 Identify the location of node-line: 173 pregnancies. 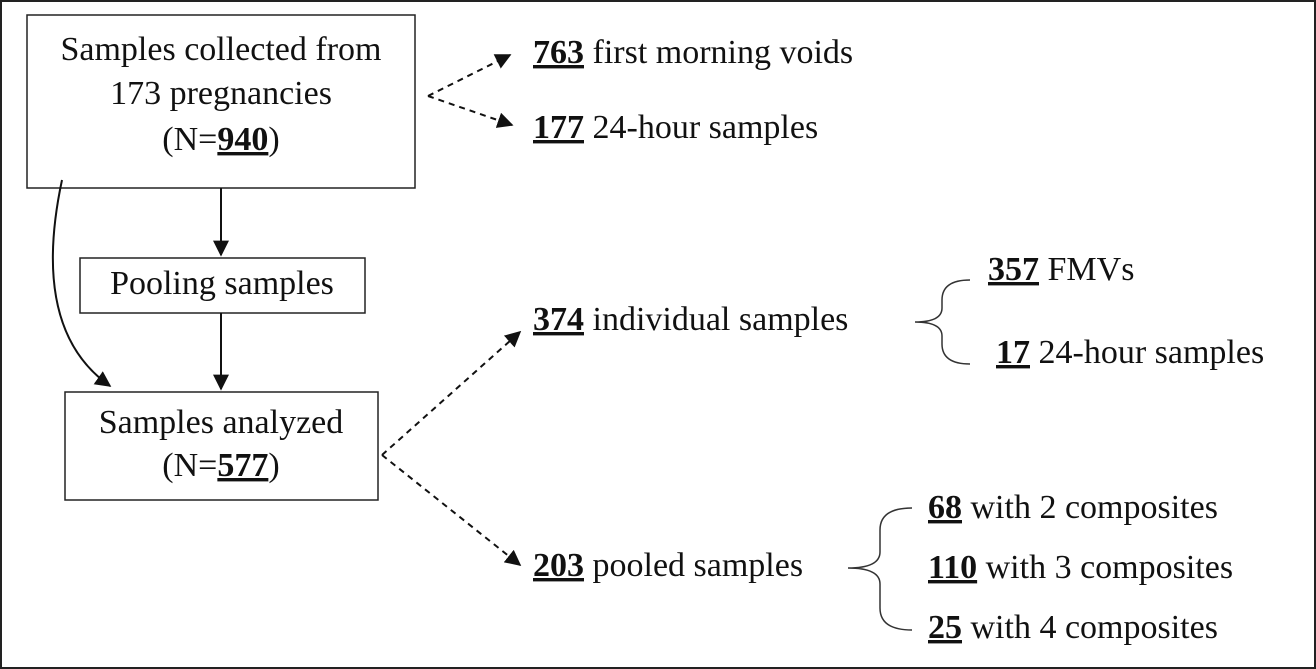
(221, 93).